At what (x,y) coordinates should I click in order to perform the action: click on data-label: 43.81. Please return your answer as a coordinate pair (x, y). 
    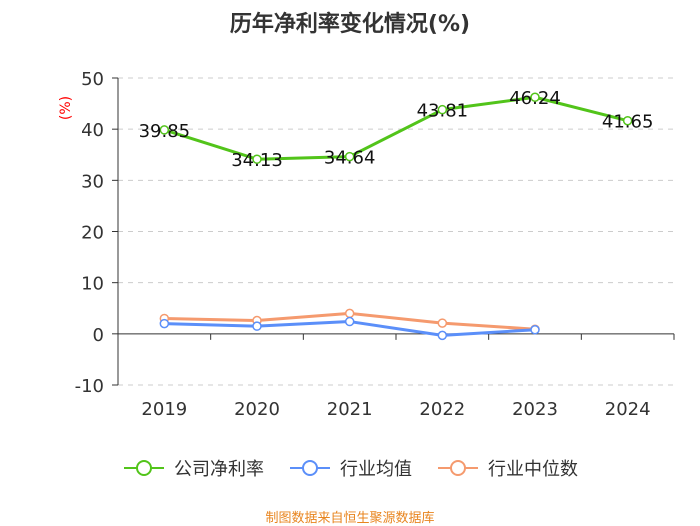
    Looking at the image, I should click on (443, 111).